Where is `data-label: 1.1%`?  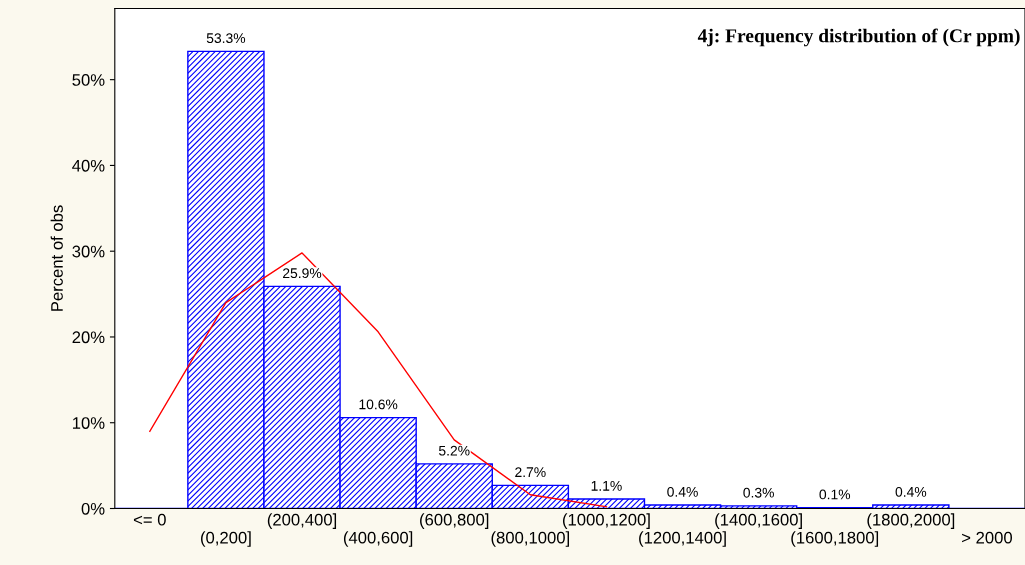
data-label: 1.1% is located at coordinates (606, 485).